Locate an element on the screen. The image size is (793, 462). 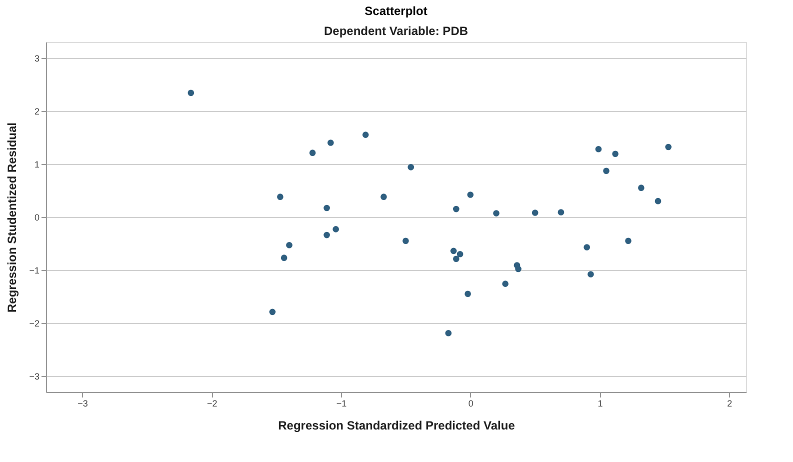
y-tick-label: −3 is located at coordinates (34, 377).